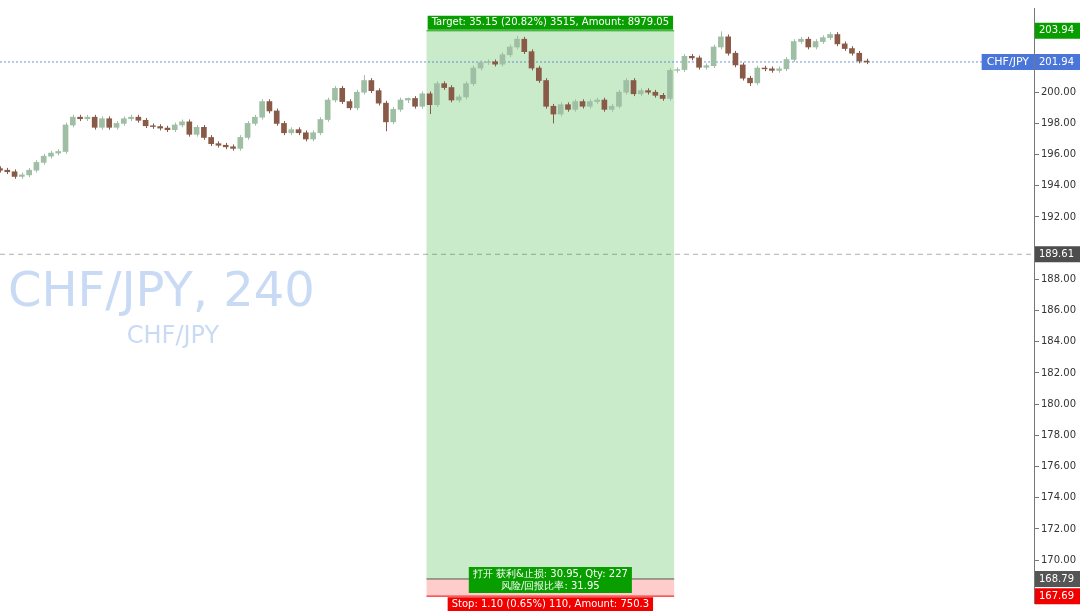 The height and width of the screenshot is (611, 1080). Describe the element at coordinates (550, 603) in the screenshot. I see `annotation: Stop: 1.10 (0.65%) 110, Amount: 750.3` at that location.